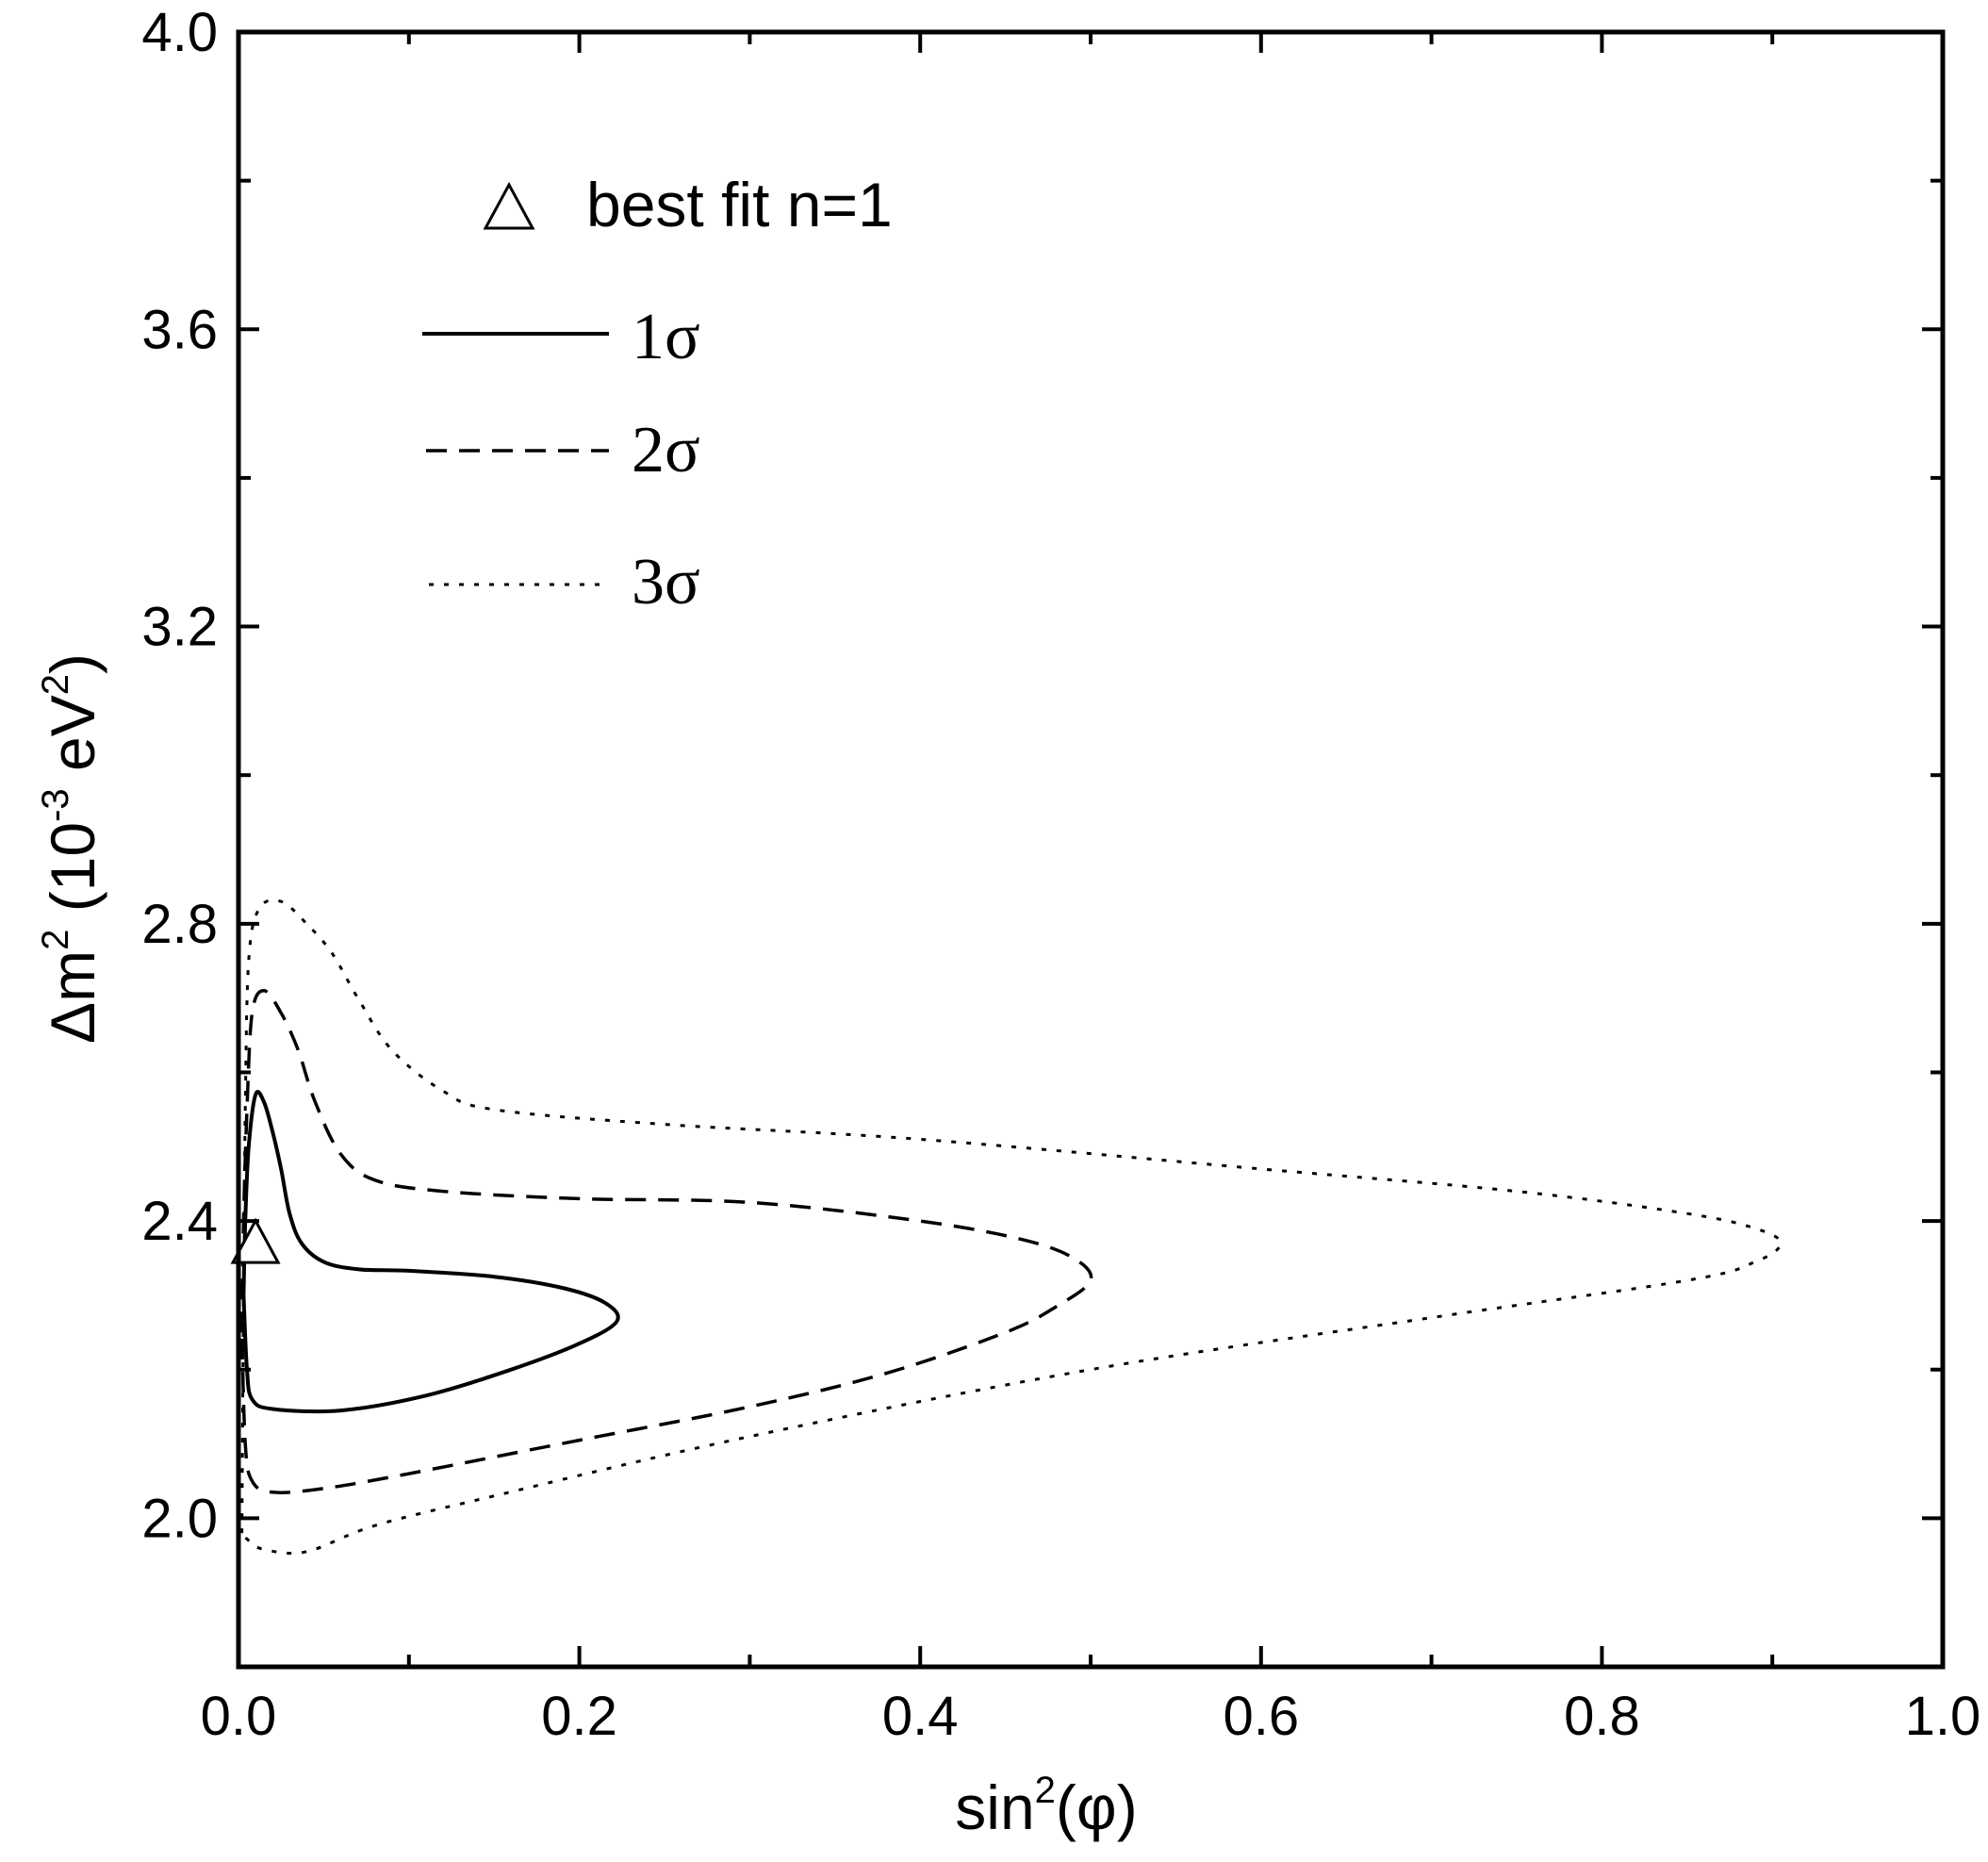 The height and width of the screenshot is (1862, 1988). What do you see at coordinates (73, 997) in the screenshot?
I see `y-axis-label-delta: Δm` at bounding box center [73, 997].